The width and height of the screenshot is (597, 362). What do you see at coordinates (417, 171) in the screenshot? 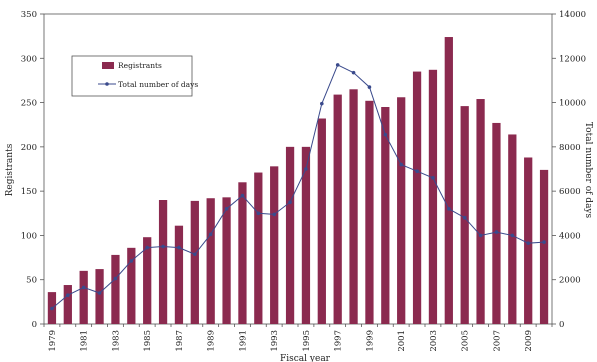
I see `point-2002` at bounding box center [417, 171].